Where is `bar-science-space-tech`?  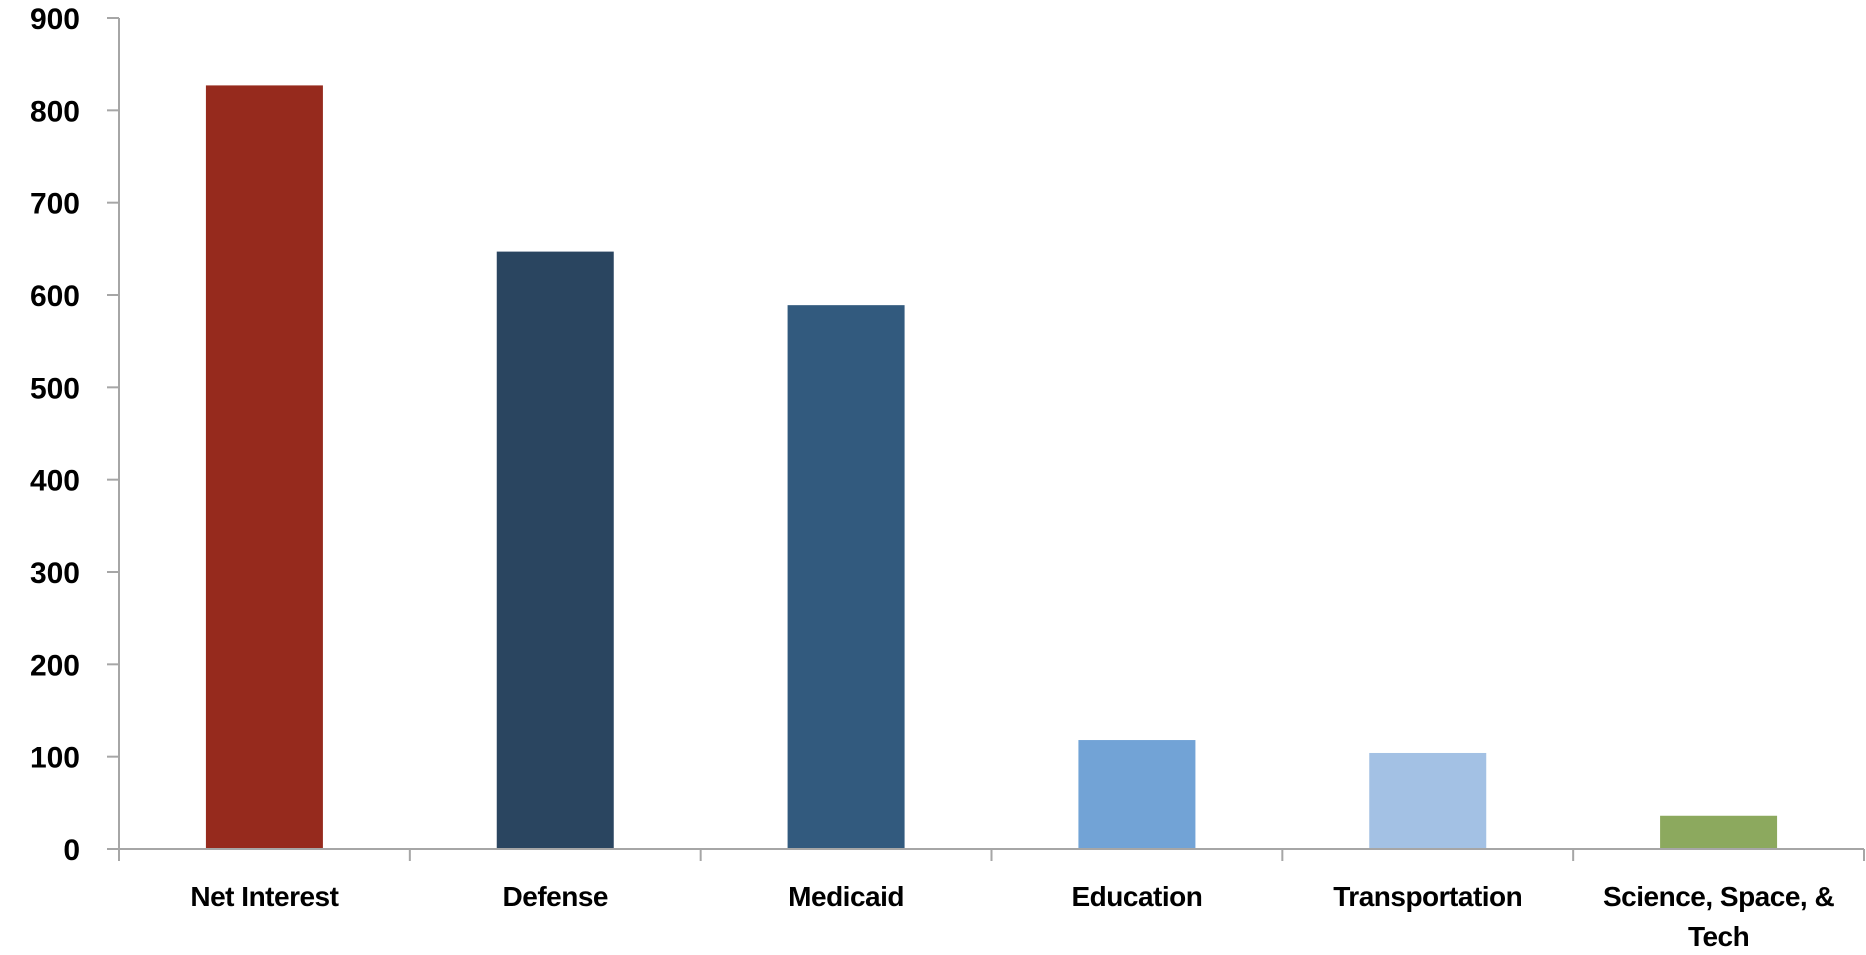 bar-science-space-tech is located at coordinates (1719, 832).